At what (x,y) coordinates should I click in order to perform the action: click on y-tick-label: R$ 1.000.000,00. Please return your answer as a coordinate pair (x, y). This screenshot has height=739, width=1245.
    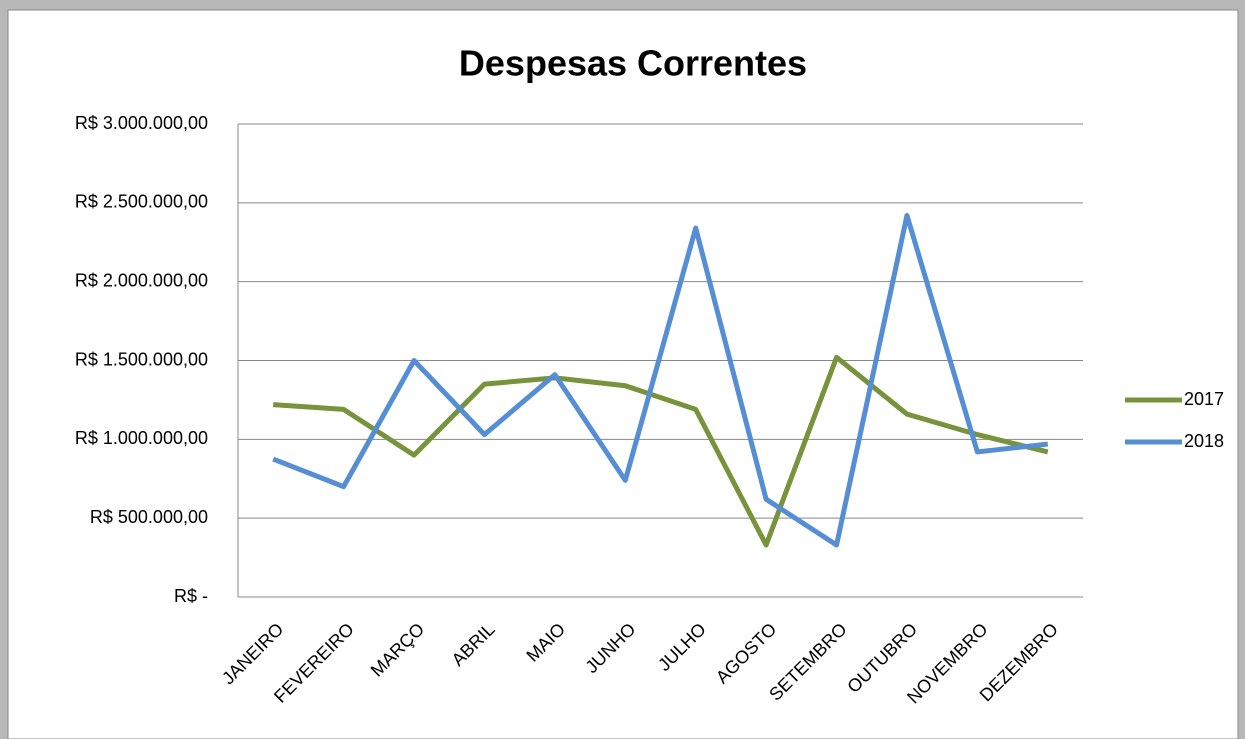
    Looking at the image, I should click on (141, 438).